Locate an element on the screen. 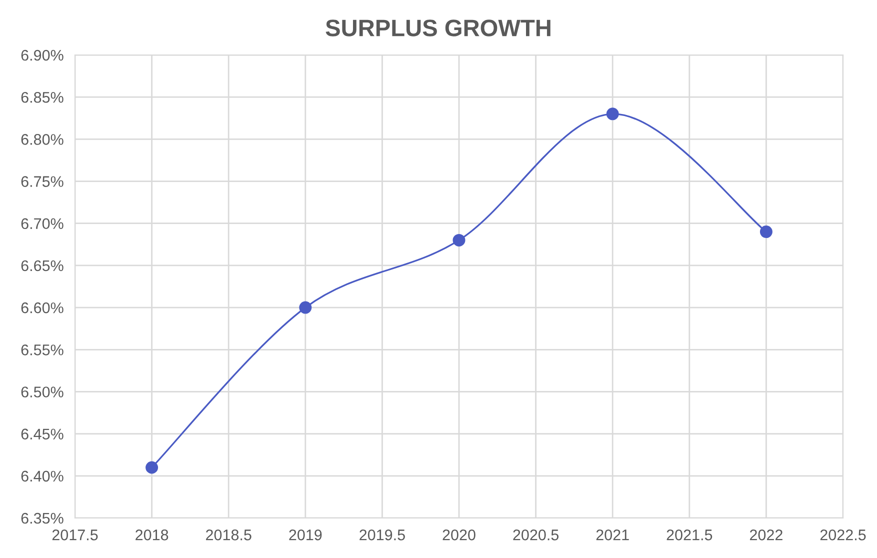 This screenshot has width=877, height=558. x-tick-label: 2022 is located at coordinates (766, 535).